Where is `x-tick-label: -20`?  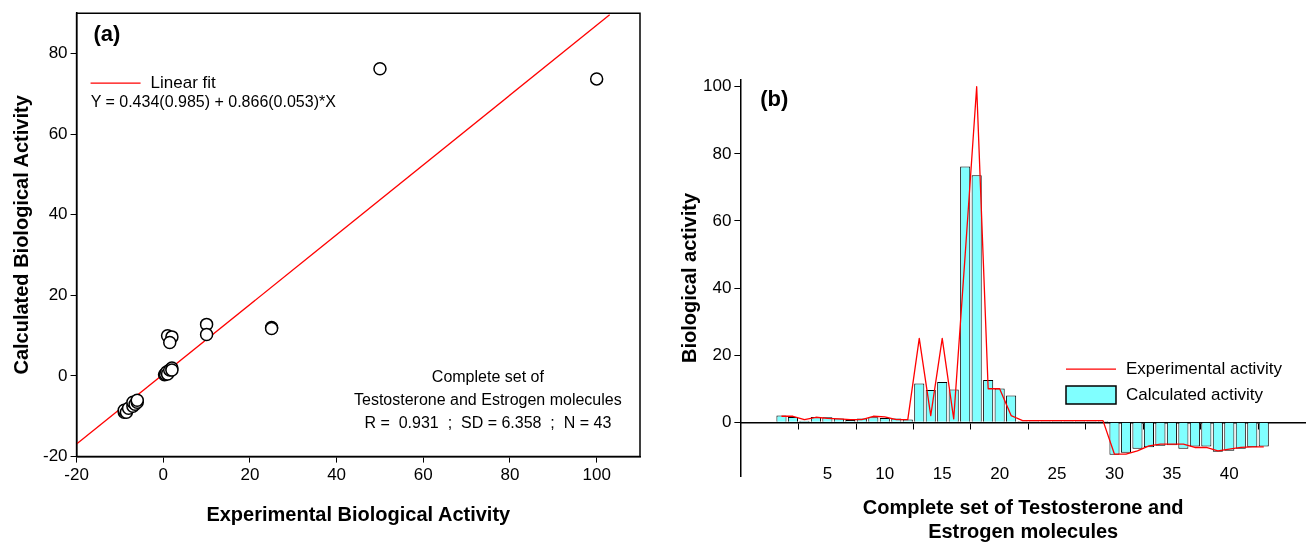 x-tick-label: -20 is located at coordinates (76, 475).